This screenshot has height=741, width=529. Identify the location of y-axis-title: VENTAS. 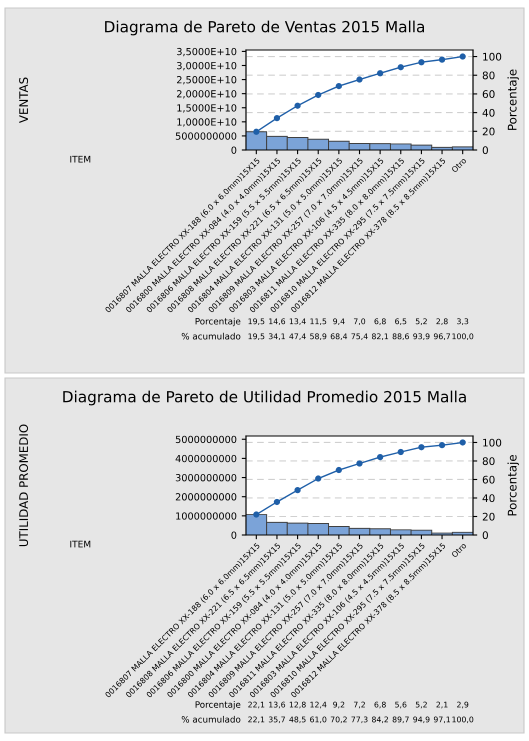
(23, 101).